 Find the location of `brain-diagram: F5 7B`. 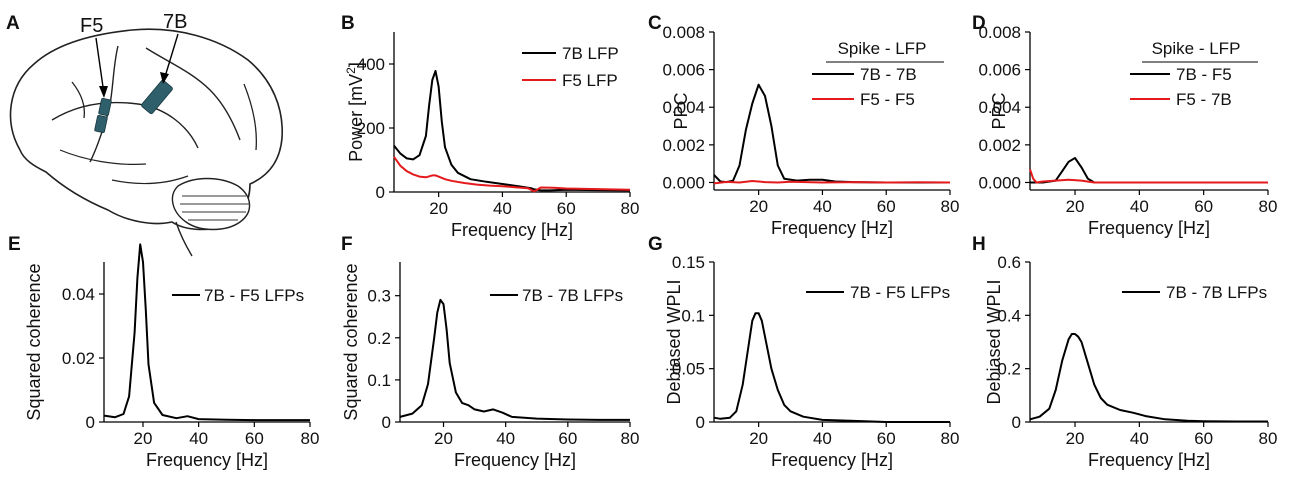

brain-diagram: F5 7B is located at coordinates (146, 134).